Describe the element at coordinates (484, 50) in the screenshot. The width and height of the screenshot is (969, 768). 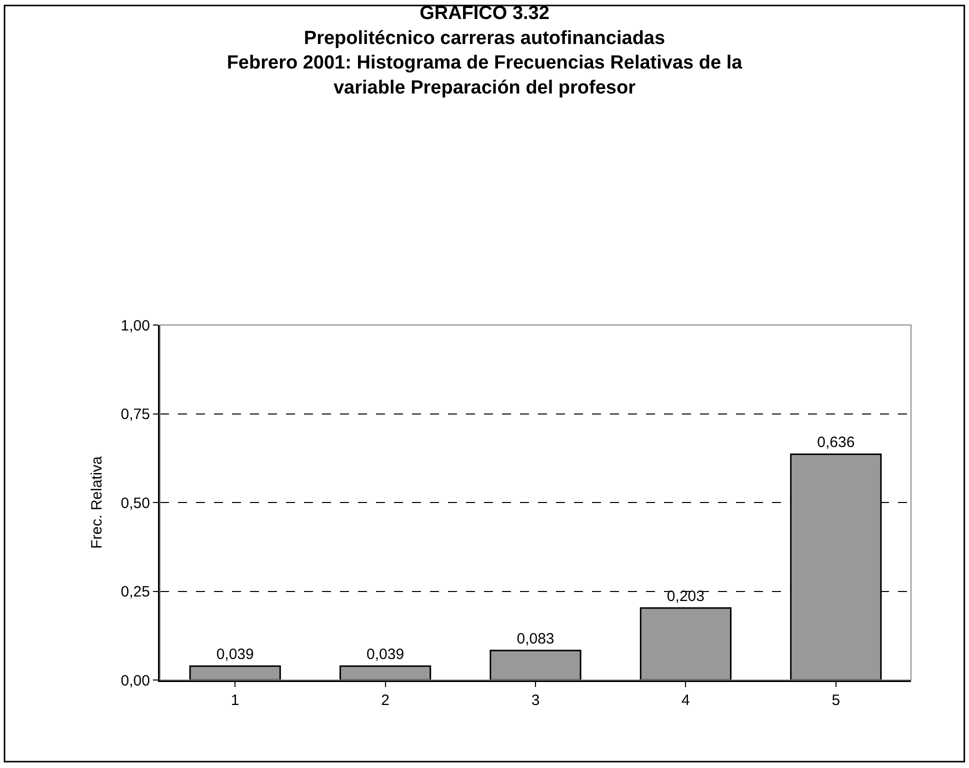
I see `chart-title: GRAFICO 3.32 Prepolitécnico carreras autofinanciadas Febrero 2001: Histograma de Frecuencias Relativas de la variable Preparación del profesor` at that location.